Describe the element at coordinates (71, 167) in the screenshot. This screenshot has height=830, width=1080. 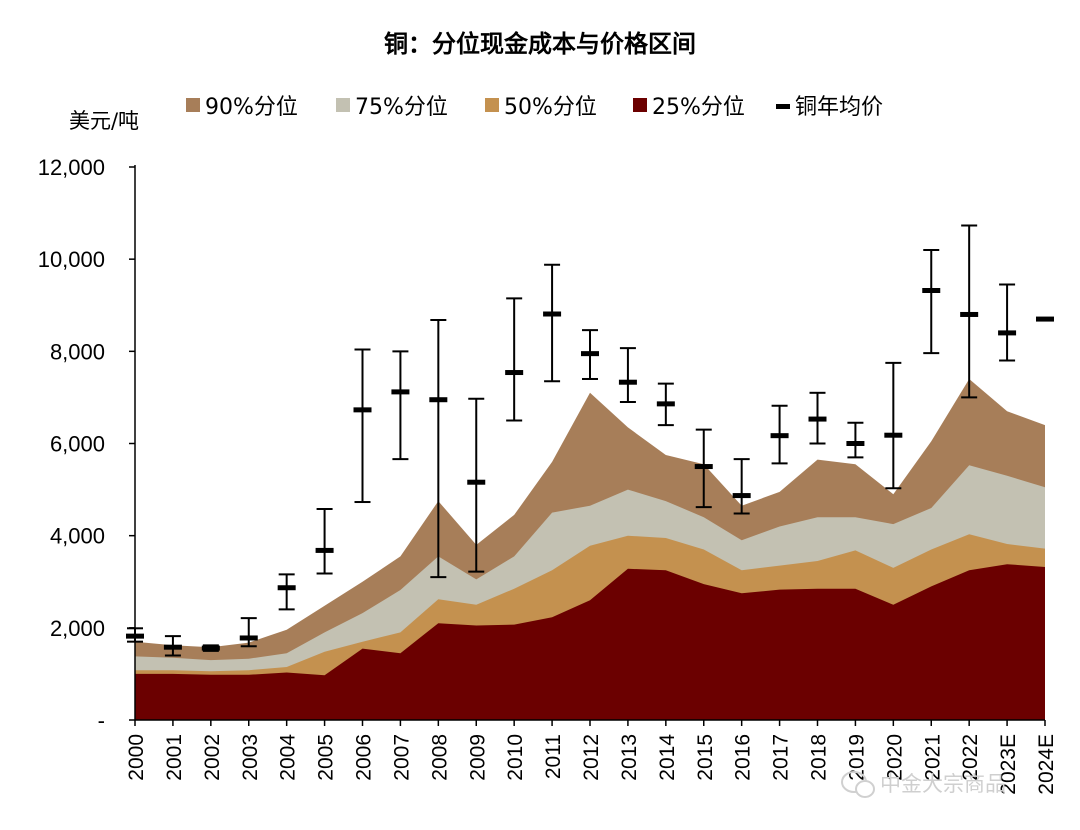
I see `y-tick-label: 12,000` at that location.